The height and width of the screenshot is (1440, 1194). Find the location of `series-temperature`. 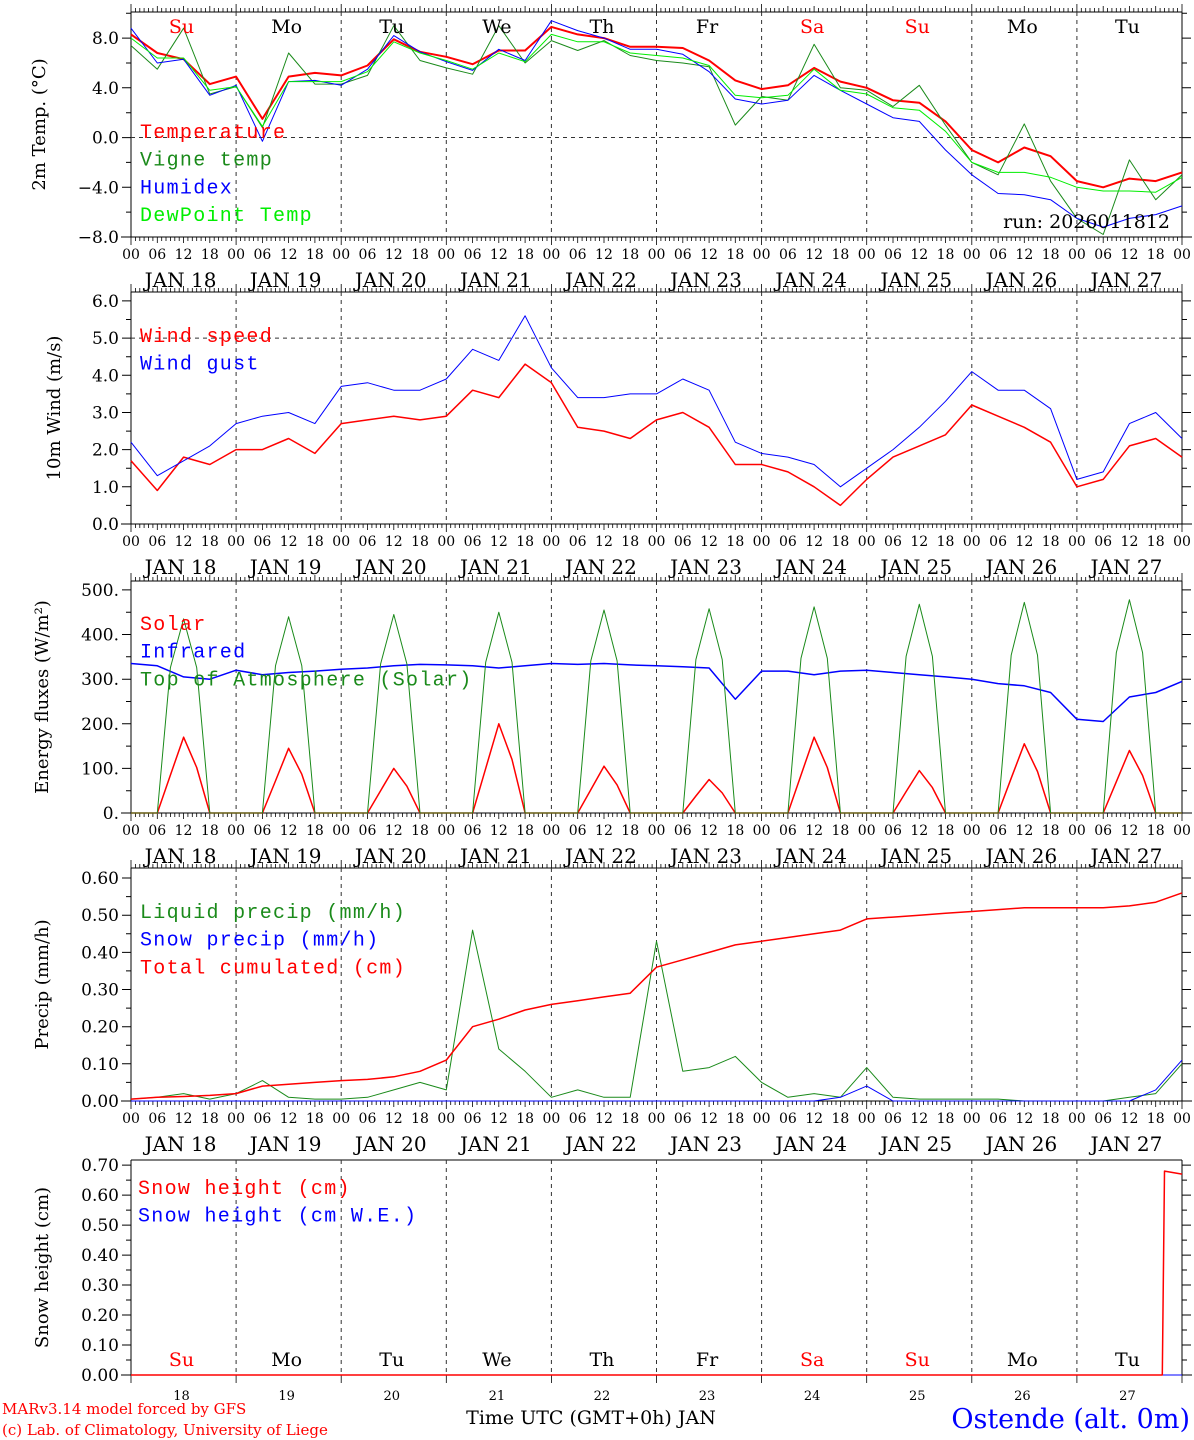

series-temperature is located at coordinates (656, 107).